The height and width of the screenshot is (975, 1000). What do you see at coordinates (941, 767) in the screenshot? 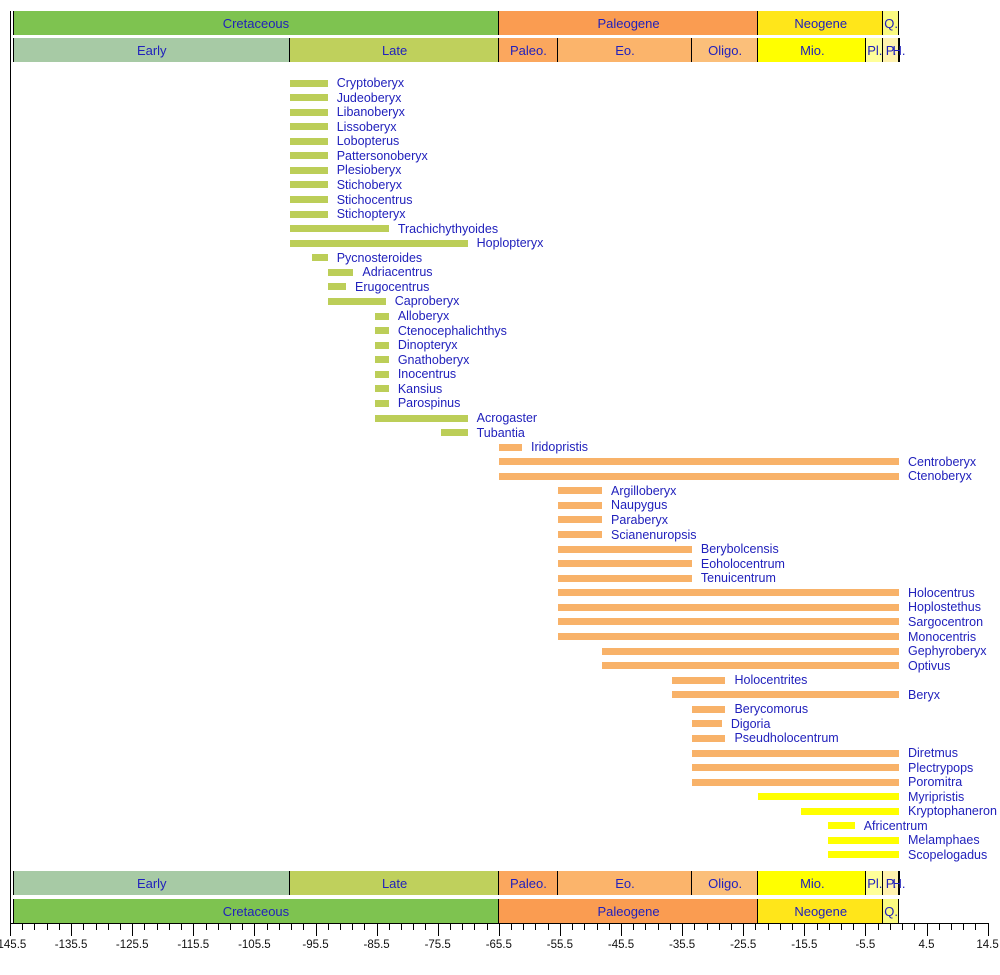
I see `taxon-label: Plectrypops` at bounding box center [941, 767].